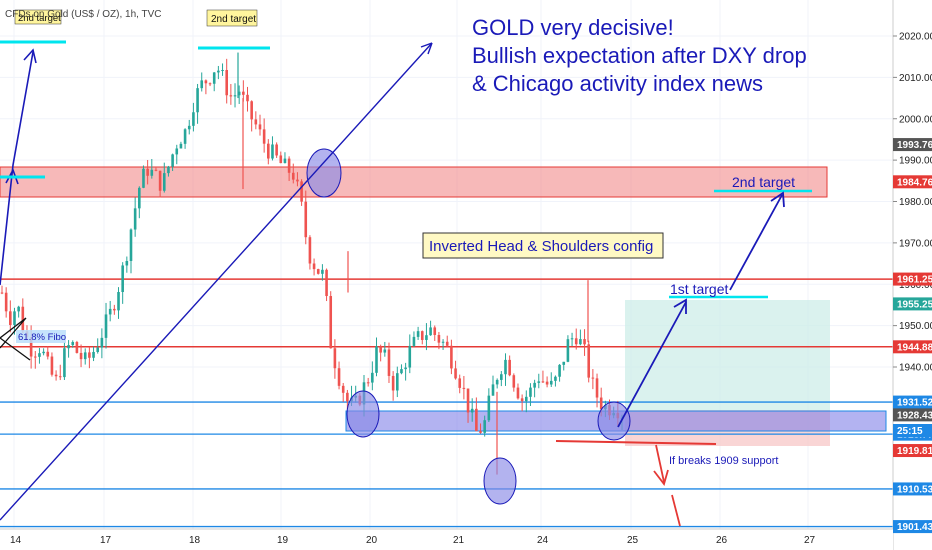 Image resolution: width=932 pixels, height=550 pixels. What do you see at coordinates (232, 18) in the screenshot?
I see `target-label-top-mid-box` at bounding box center [232, 18].